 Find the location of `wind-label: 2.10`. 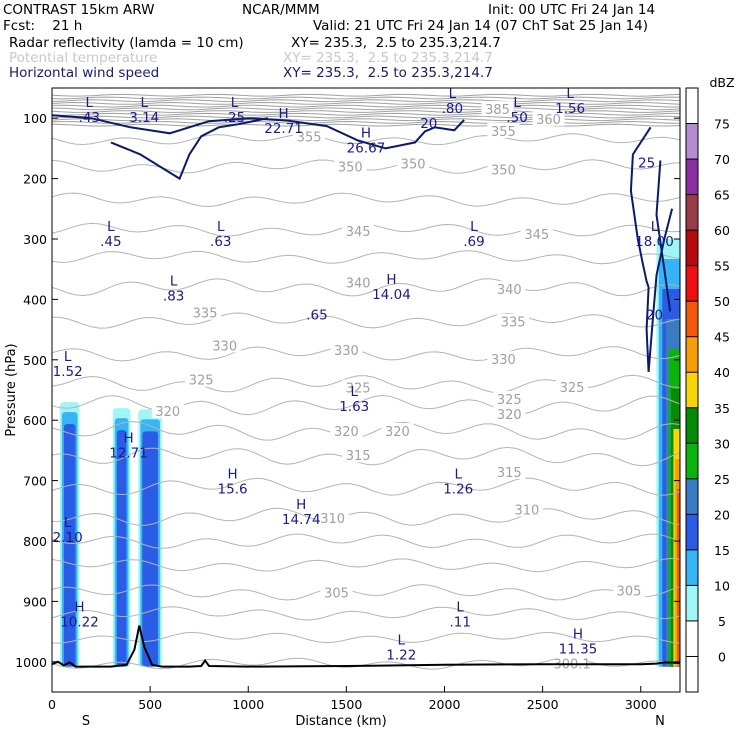

wind-label: 2.10 is located at coordinates (68, 538).